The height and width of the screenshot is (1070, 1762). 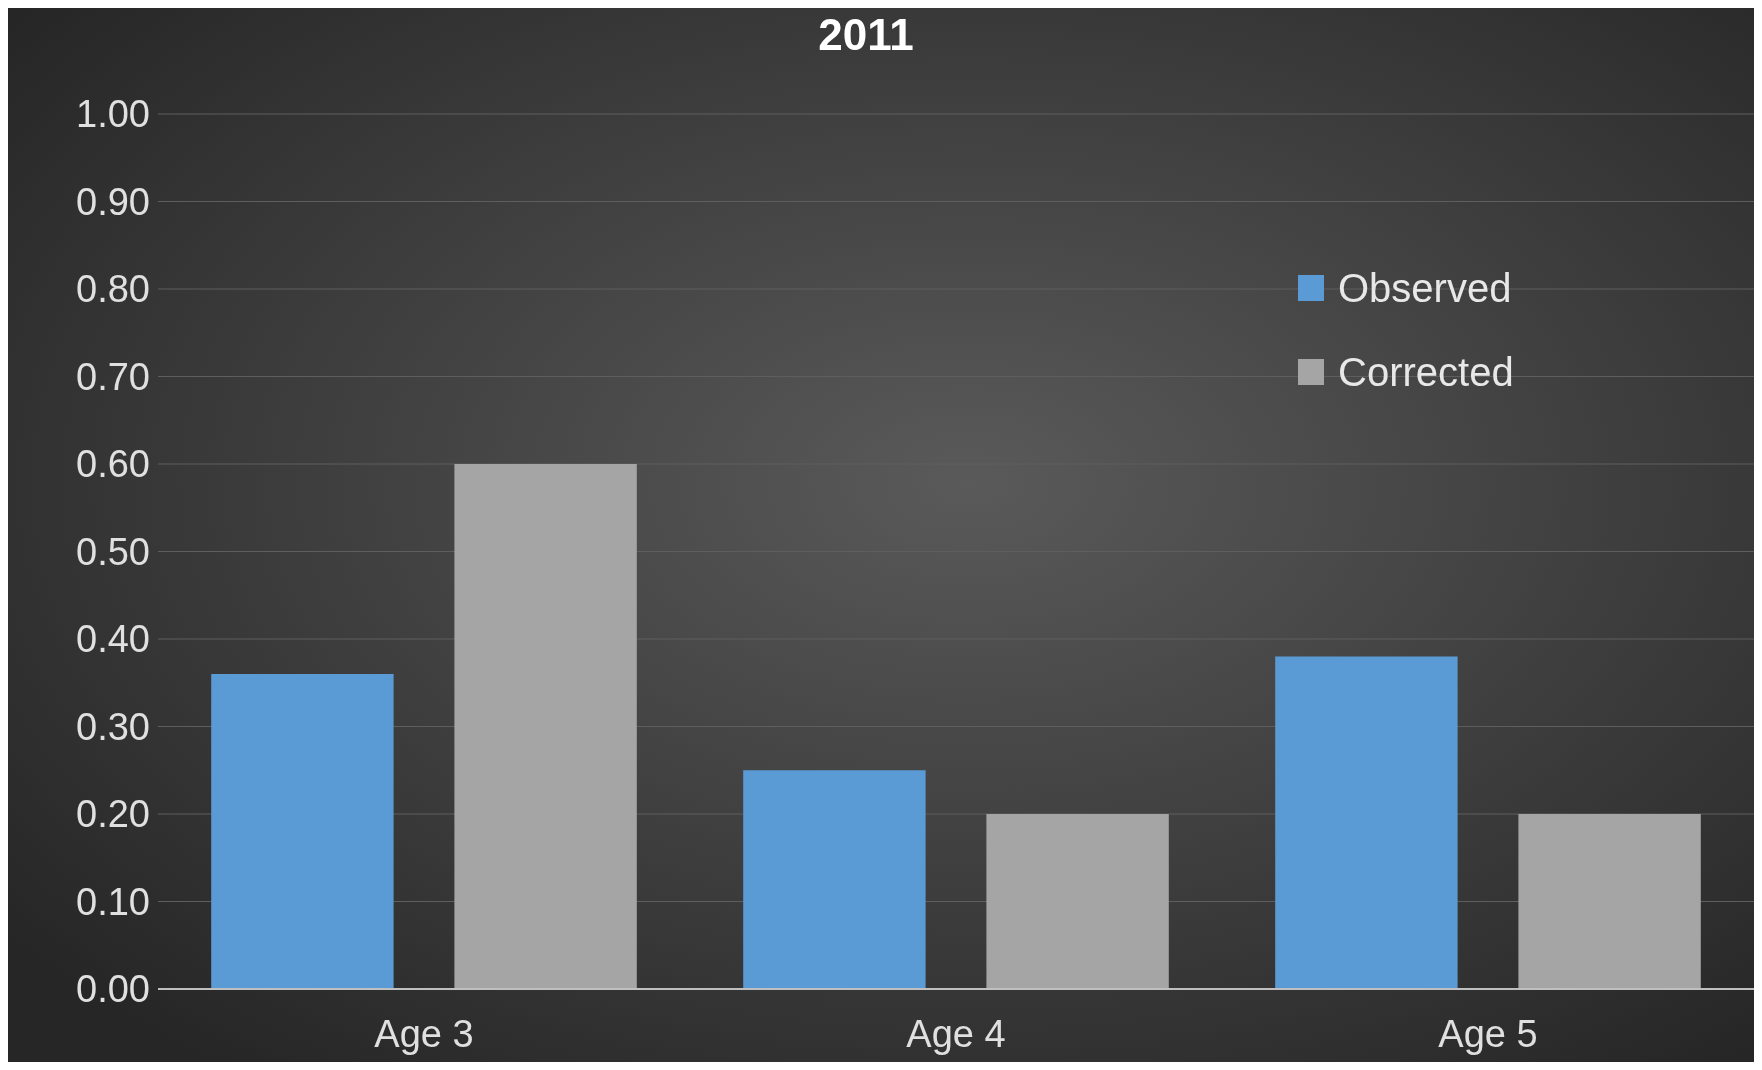 I want to click on y-tick-label: 0.70, so click(x=113, y=376).